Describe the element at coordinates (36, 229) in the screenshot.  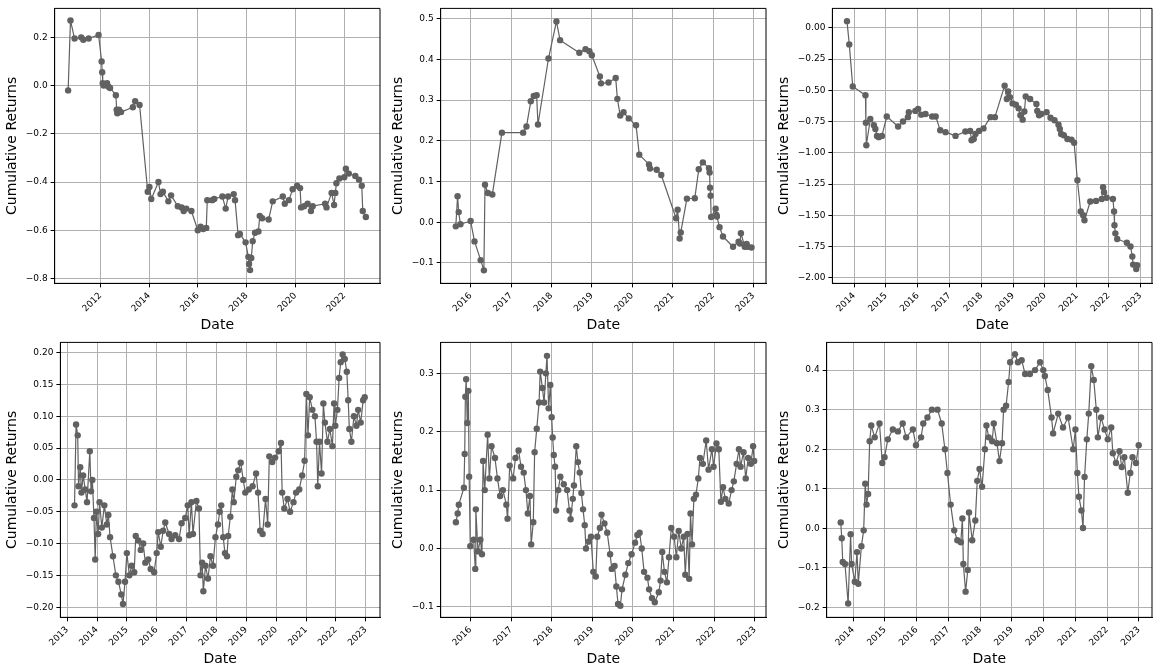
I see `y-tick-label: −0.6` at that location.